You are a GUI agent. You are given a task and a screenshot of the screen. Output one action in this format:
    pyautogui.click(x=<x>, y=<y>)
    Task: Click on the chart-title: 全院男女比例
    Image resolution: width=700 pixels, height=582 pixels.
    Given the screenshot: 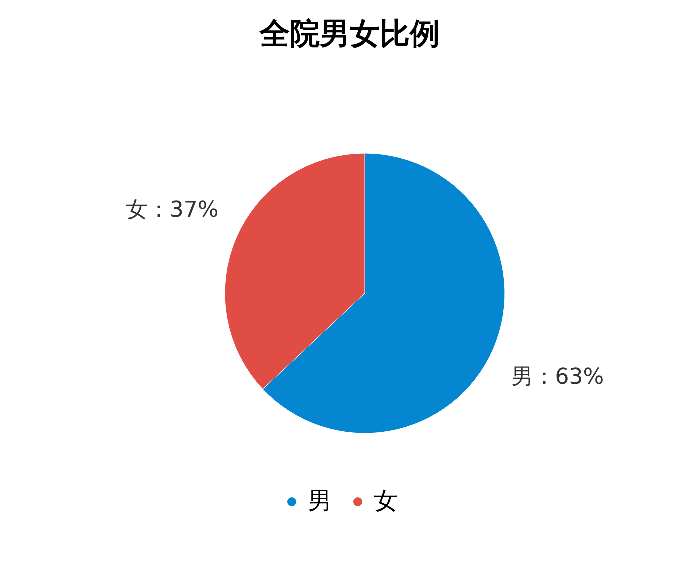 What is the action you would take?
    pyautogui.click(x=349, y=34)
    